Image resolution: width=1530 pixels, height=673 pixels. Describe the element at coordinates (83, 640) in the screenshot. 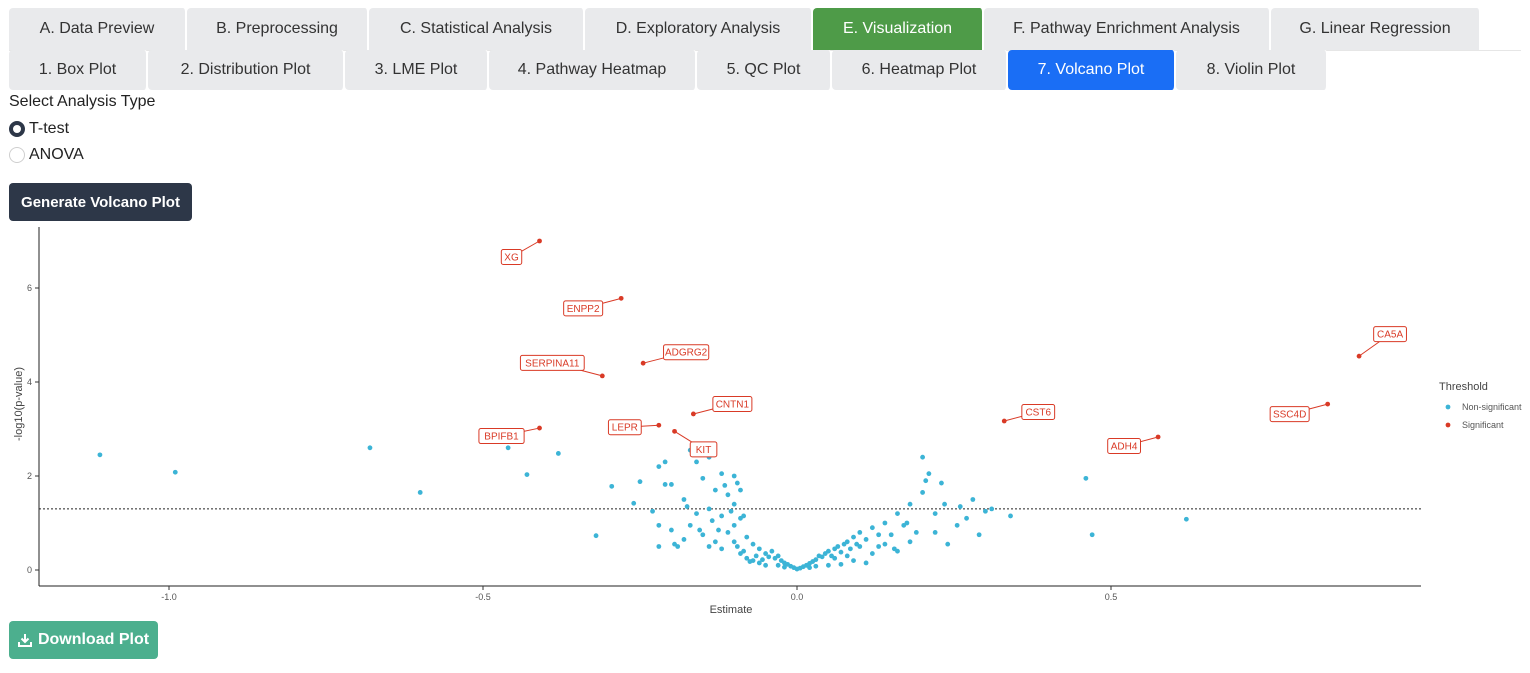

I see `download-plot-button: Download Plot` at that location.